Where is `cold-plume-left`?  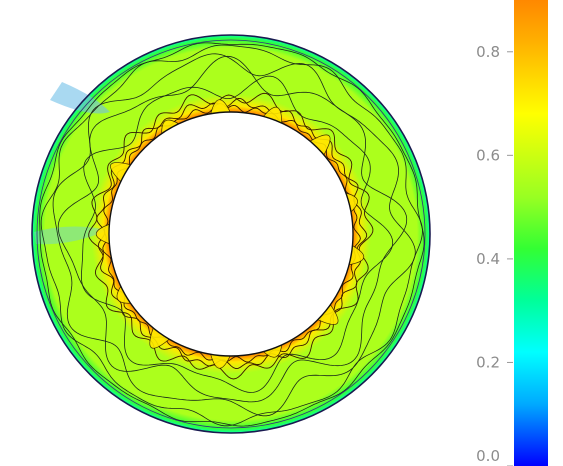
cold-plume-left is located at coordinates (80, 98).